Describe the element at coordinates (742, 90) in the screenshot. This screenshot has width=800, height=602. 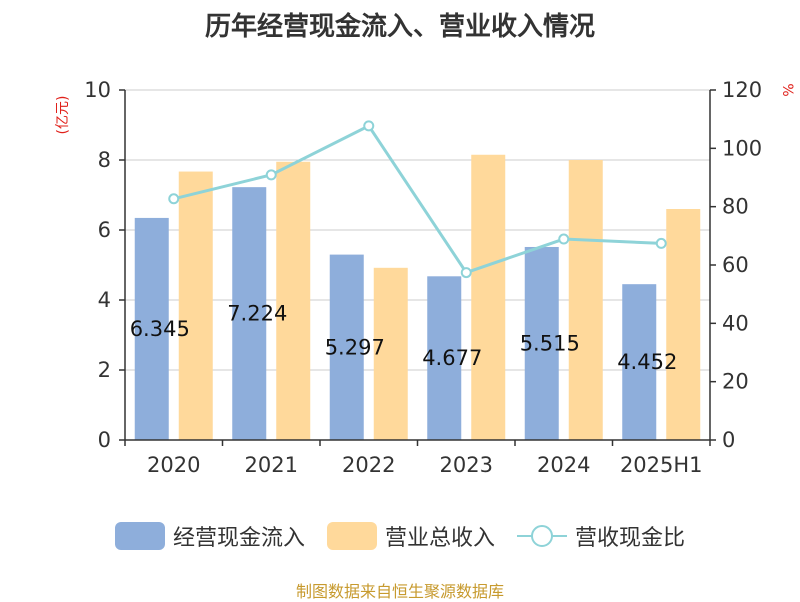
I see `tick-label-right: 120` at that location.